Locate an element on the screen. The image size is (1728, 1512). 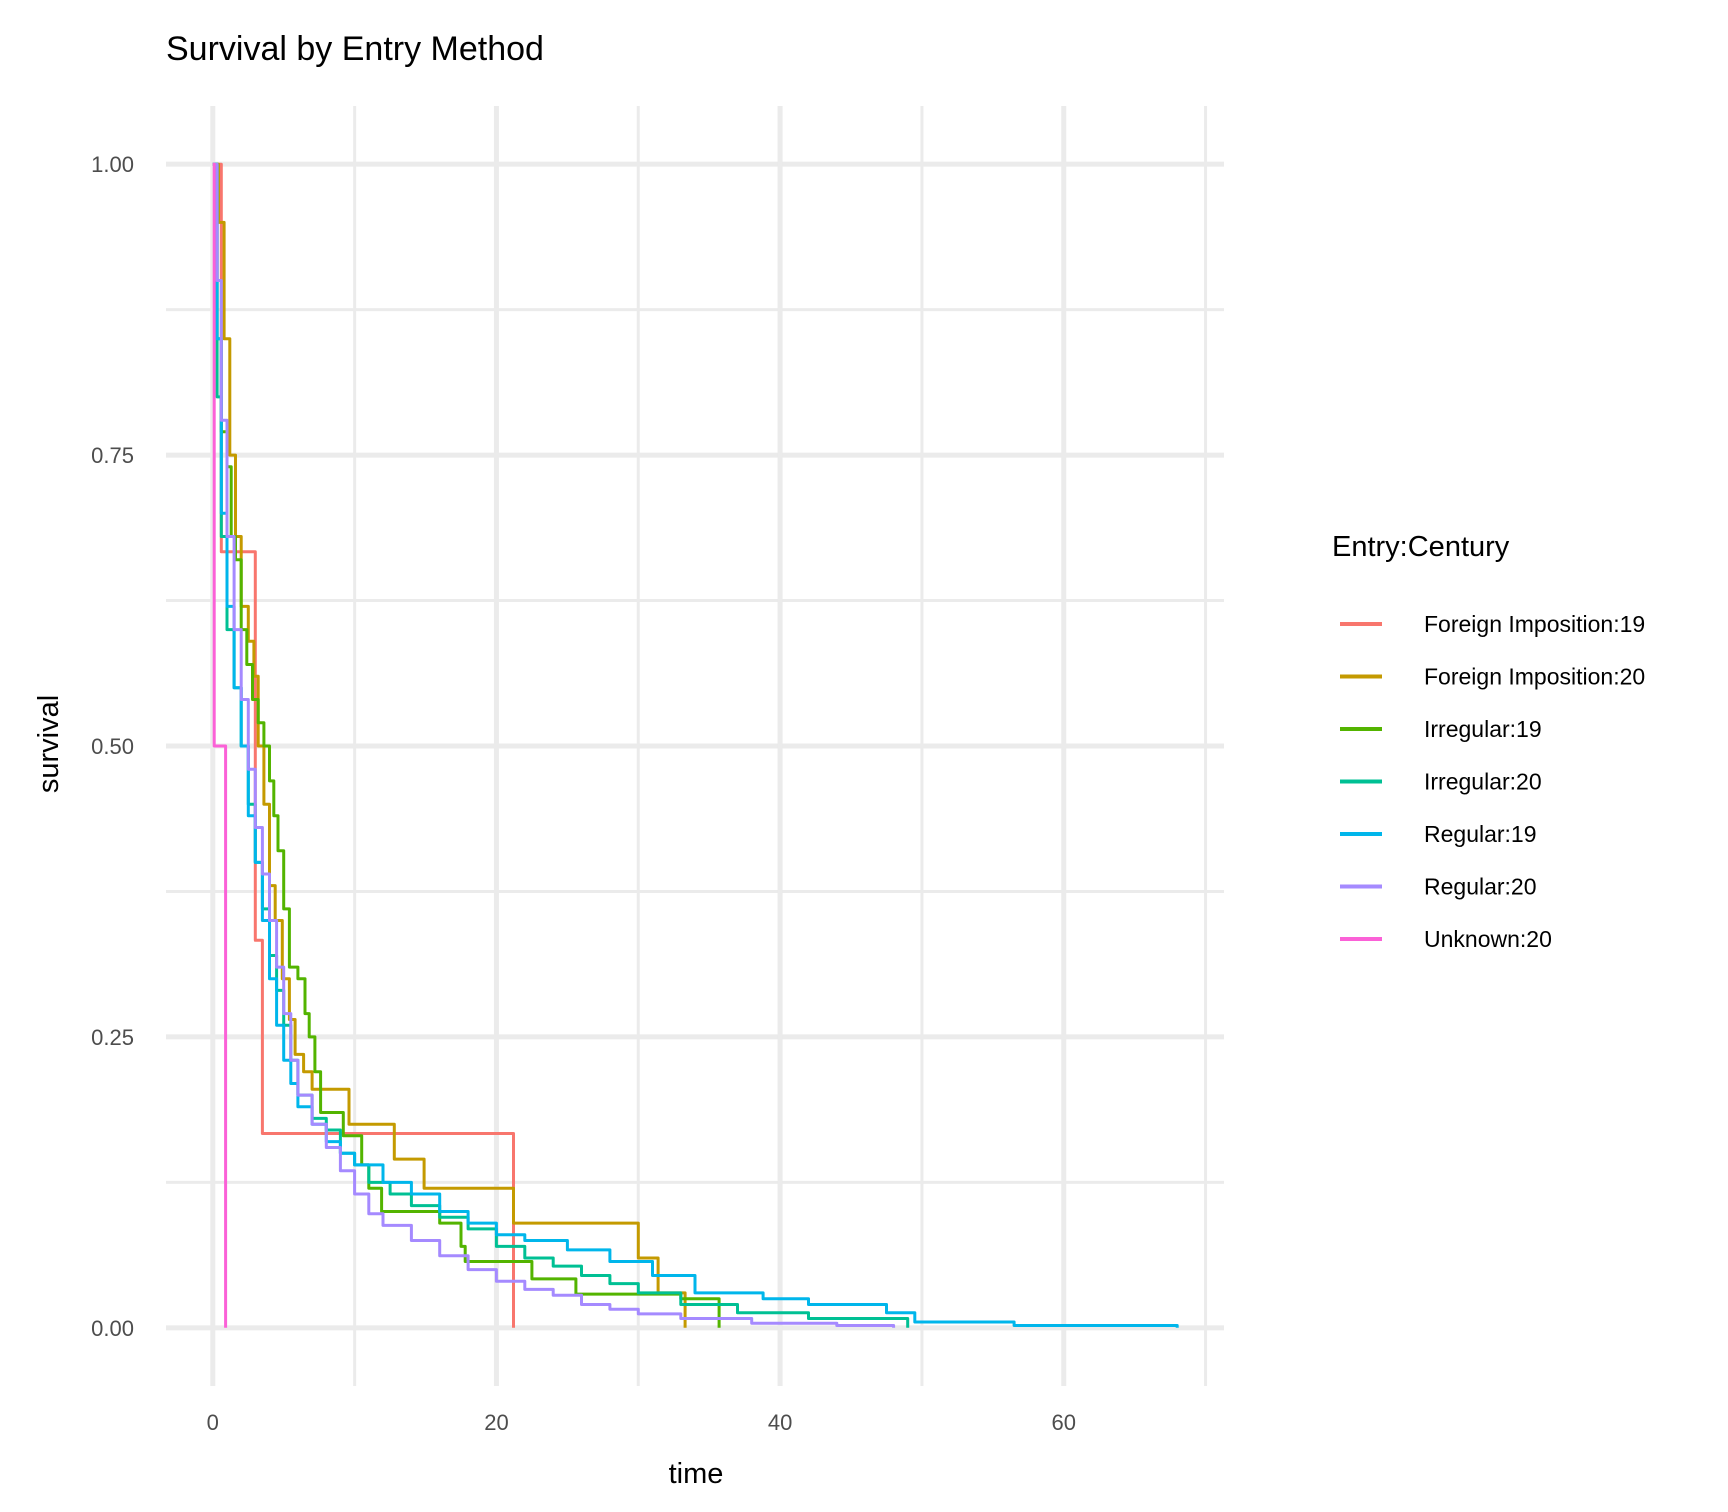
legend-label-5: Regular:20 is located at coordinates (1480, 887).